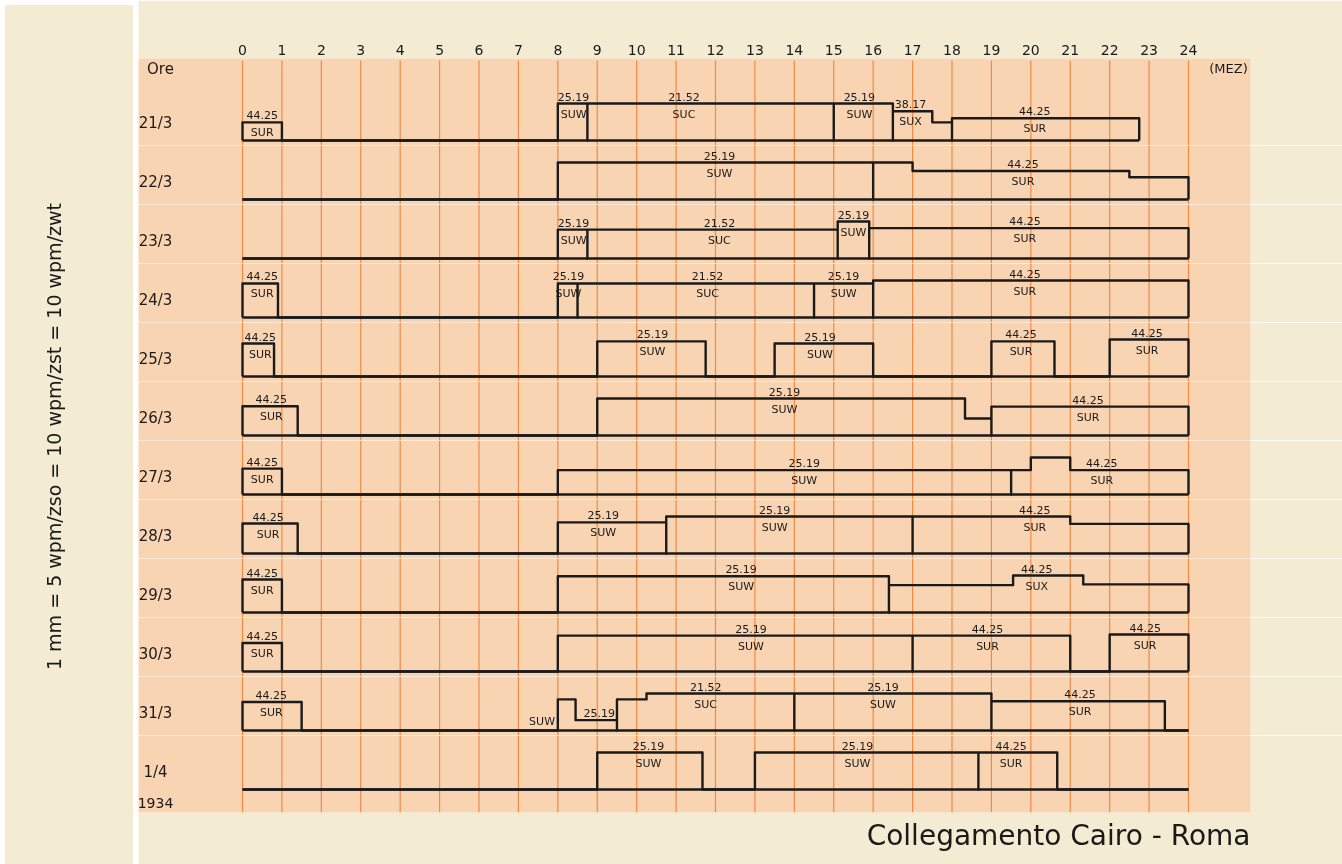  I want to click on x-tick-label: 0, so click(242, 49).